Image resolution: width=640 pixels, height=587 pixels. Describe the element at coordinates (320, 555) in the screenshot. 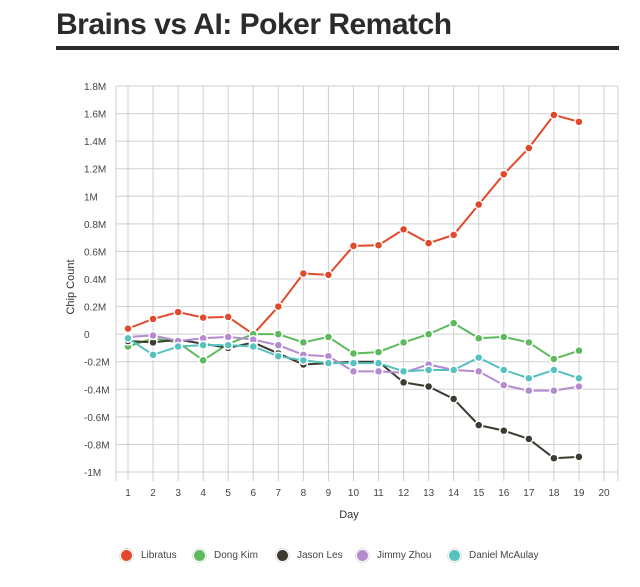

I see `legend-label: Jason Les` at that location.